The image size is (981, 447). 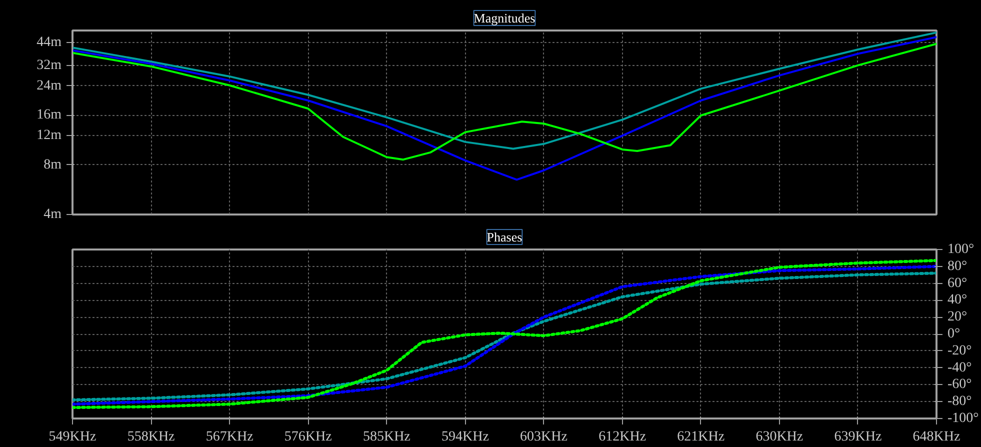 I want to click on x-tick-label: 576KHz, so click(x=308, y=437).